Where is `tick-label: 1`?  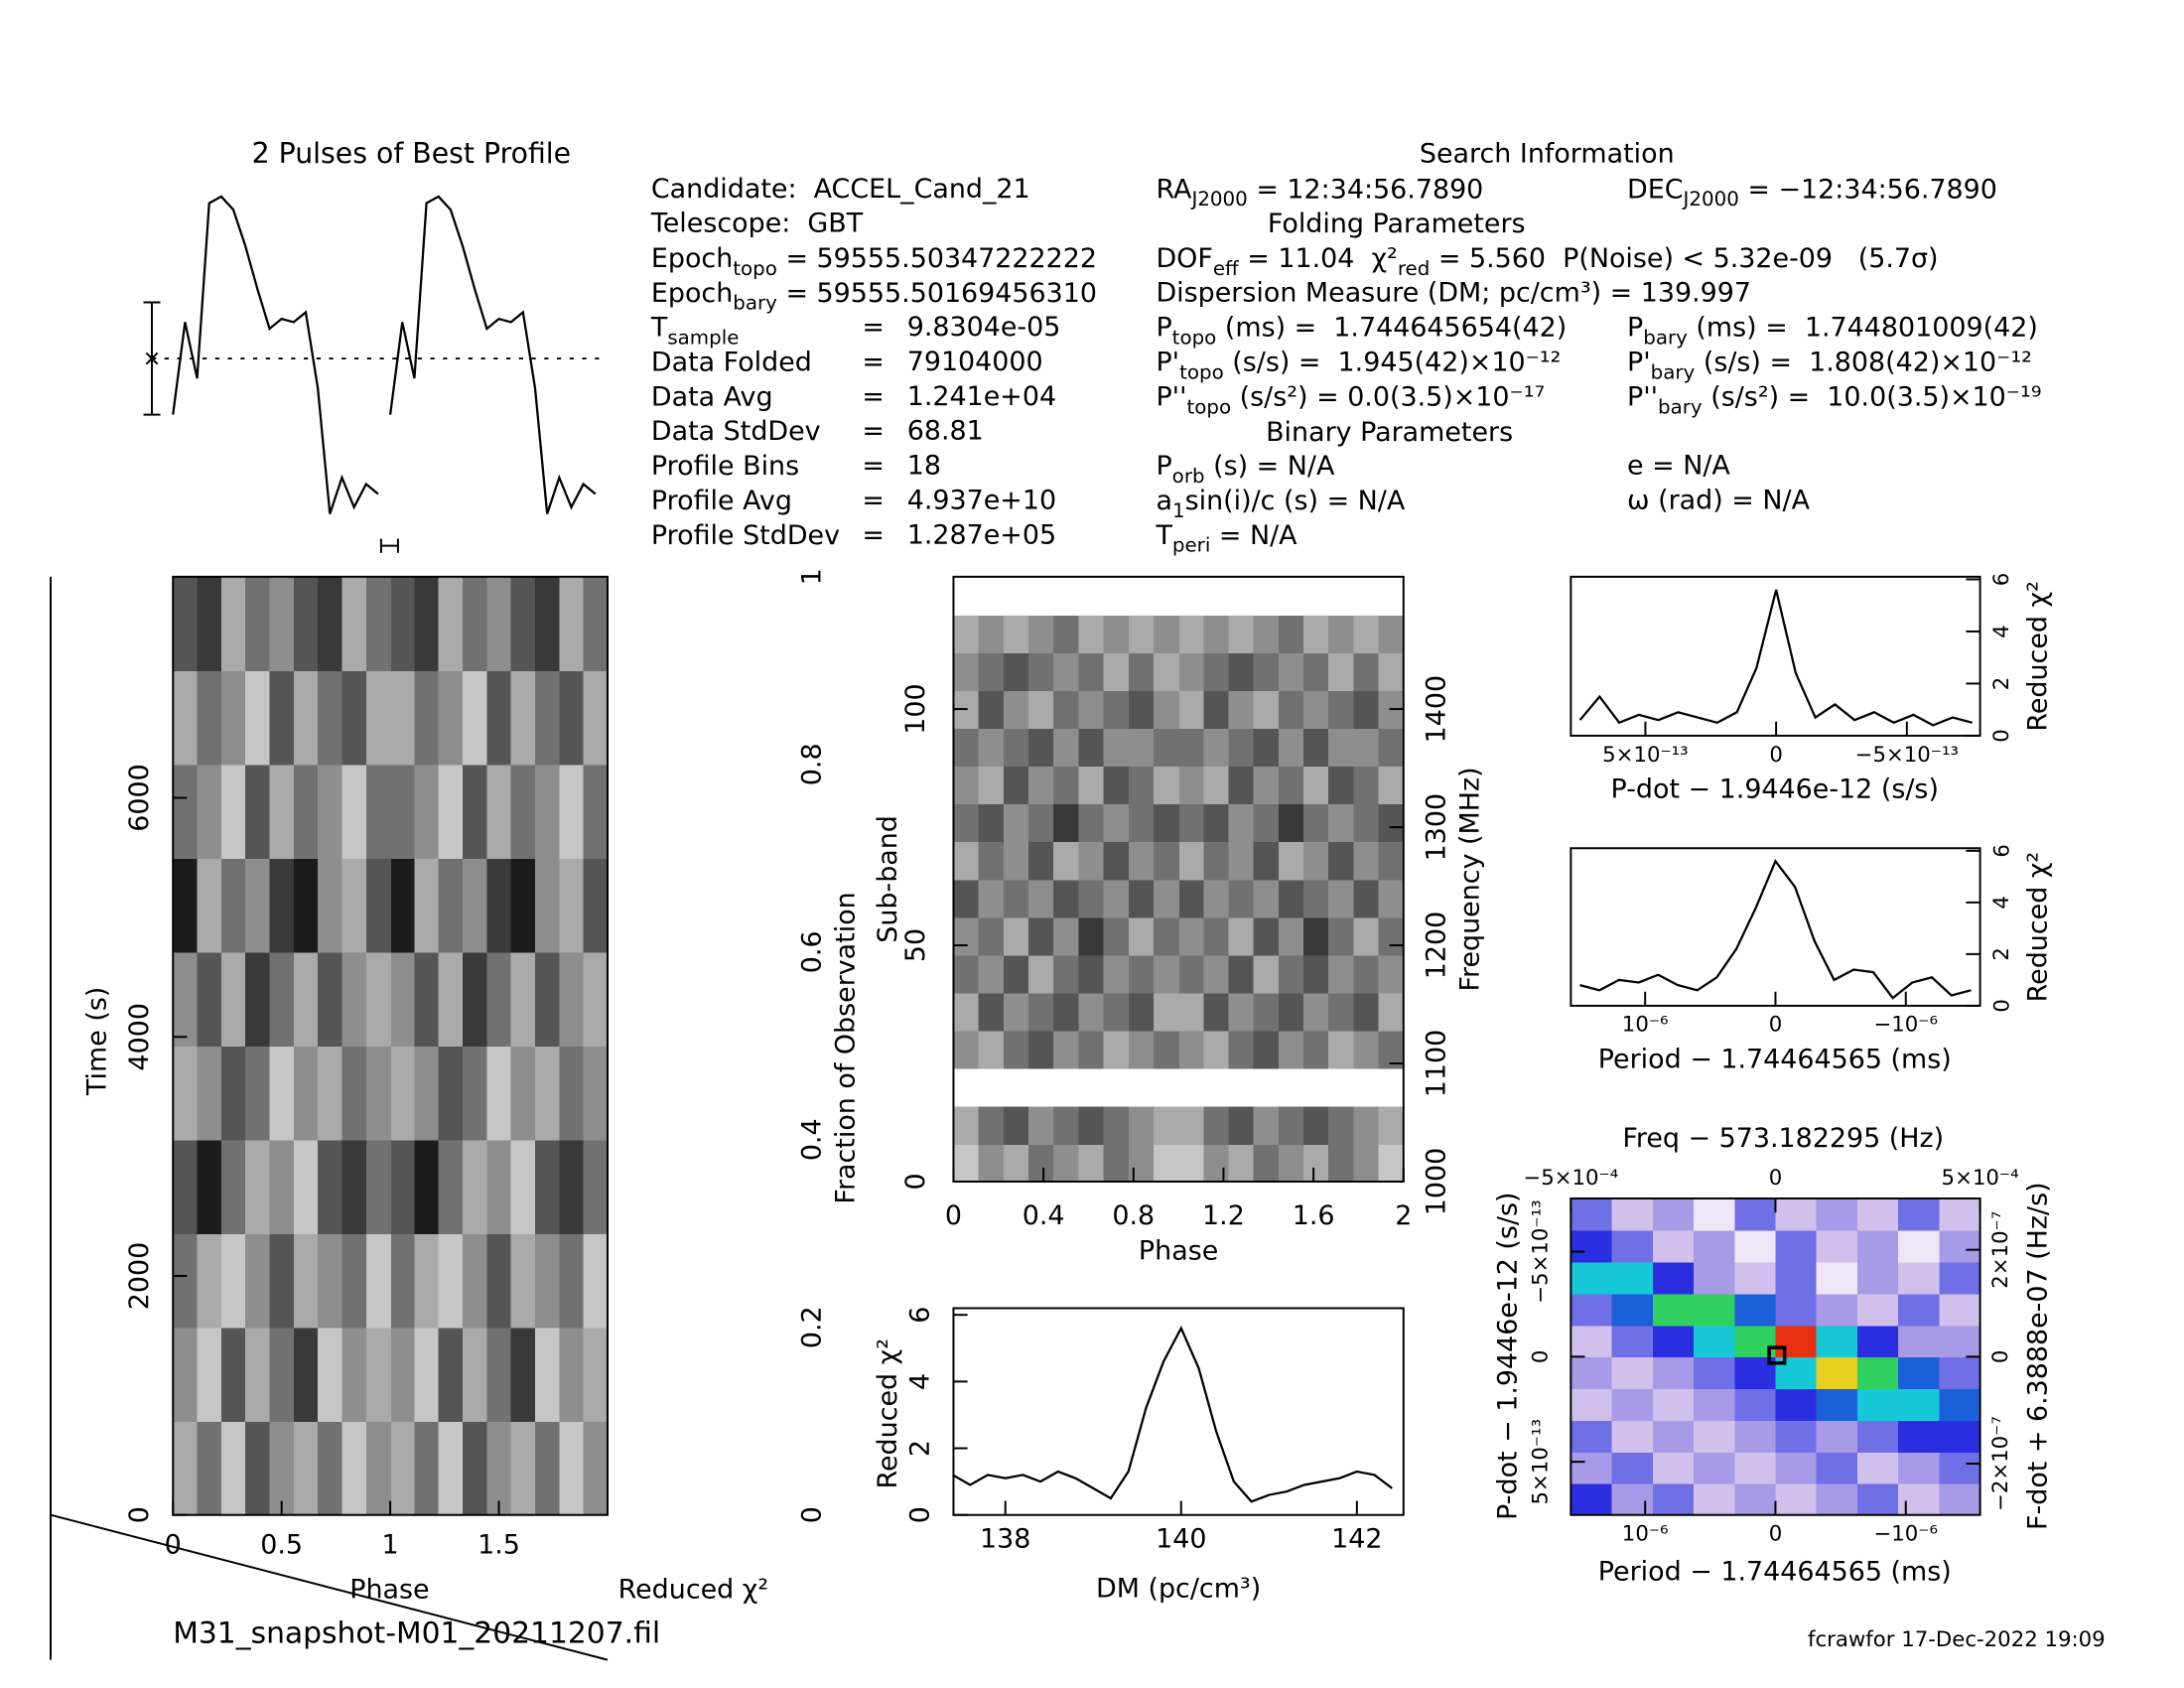
tick-label: 1 is located at coordinates (390, 1544).